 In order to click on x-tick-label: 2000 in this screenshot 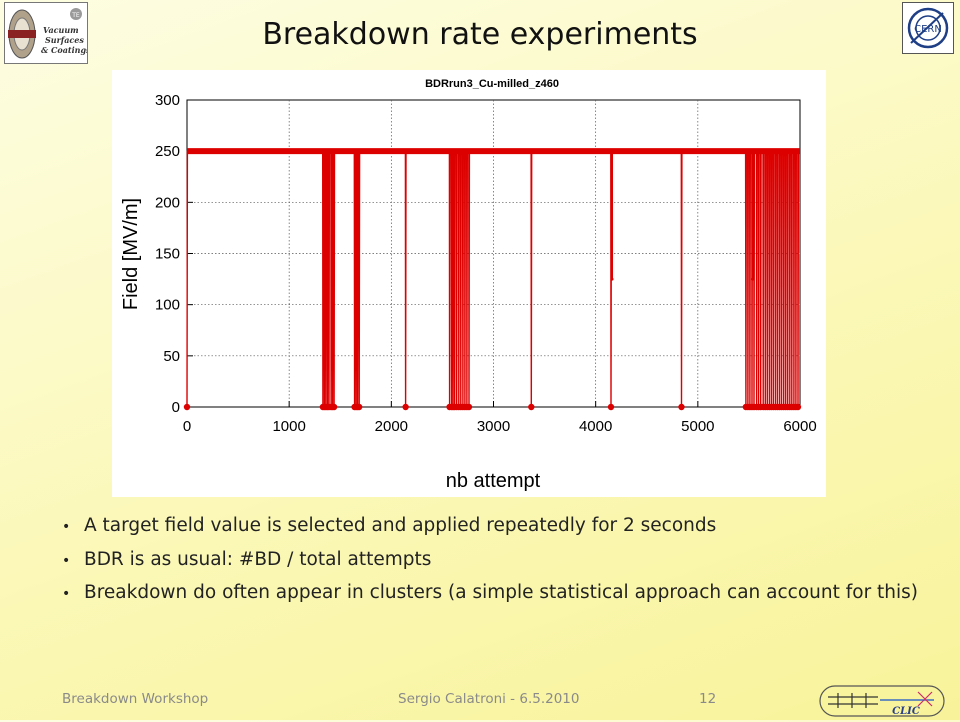, I will do `click(391, 426)`.